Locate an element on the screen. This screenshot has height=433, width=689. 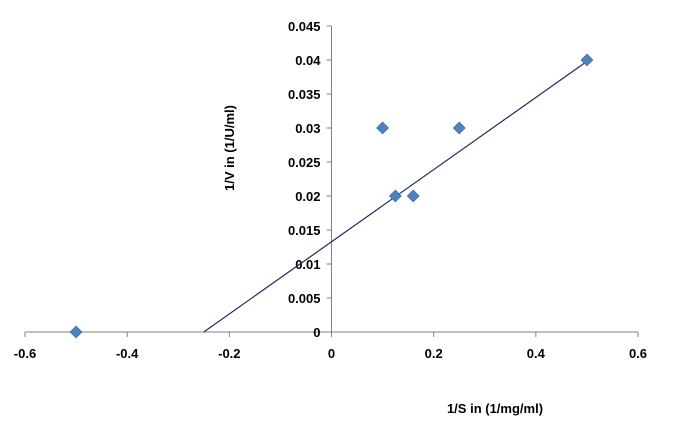
y-tick-label: 0.035 is located at coordinates (304, 94).